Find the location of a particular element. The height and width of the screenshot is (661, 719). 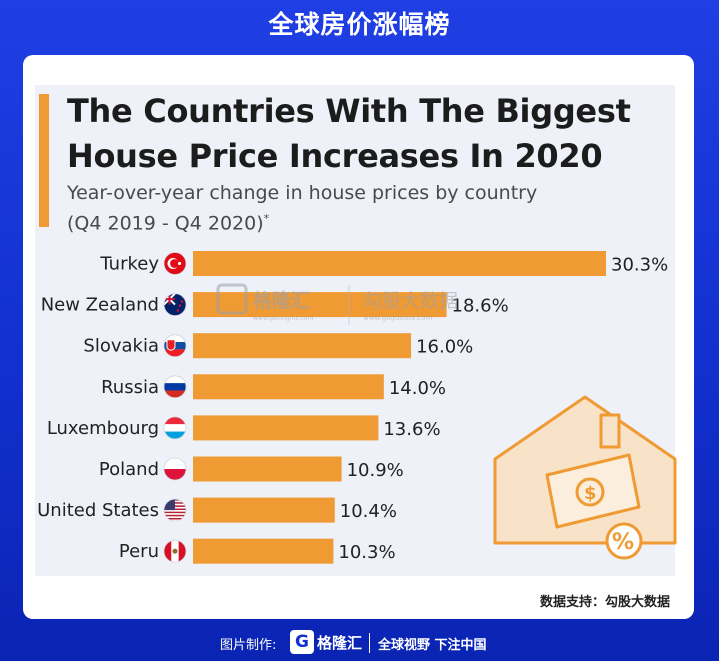

turkey-flag-icon is located at coordinates (175, 263).